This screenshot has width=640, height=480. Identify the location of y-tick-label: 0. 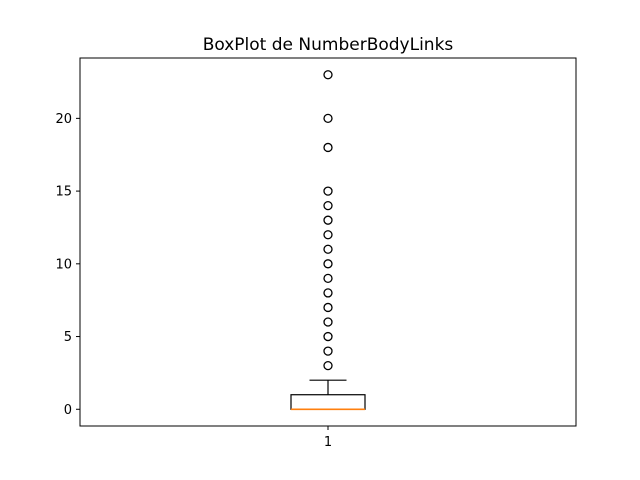
(68, 410).